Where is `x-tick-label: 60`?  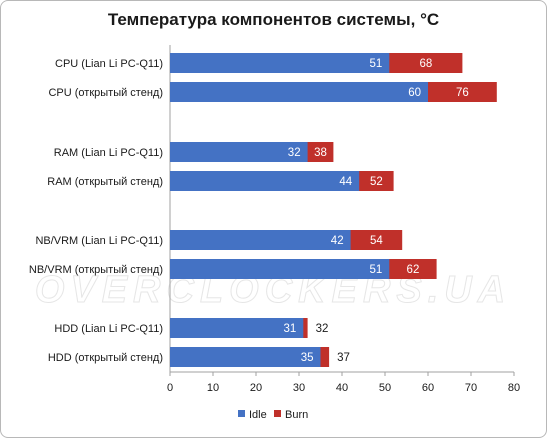 x-tick-label: 60 is located at coordinates (428, 388).